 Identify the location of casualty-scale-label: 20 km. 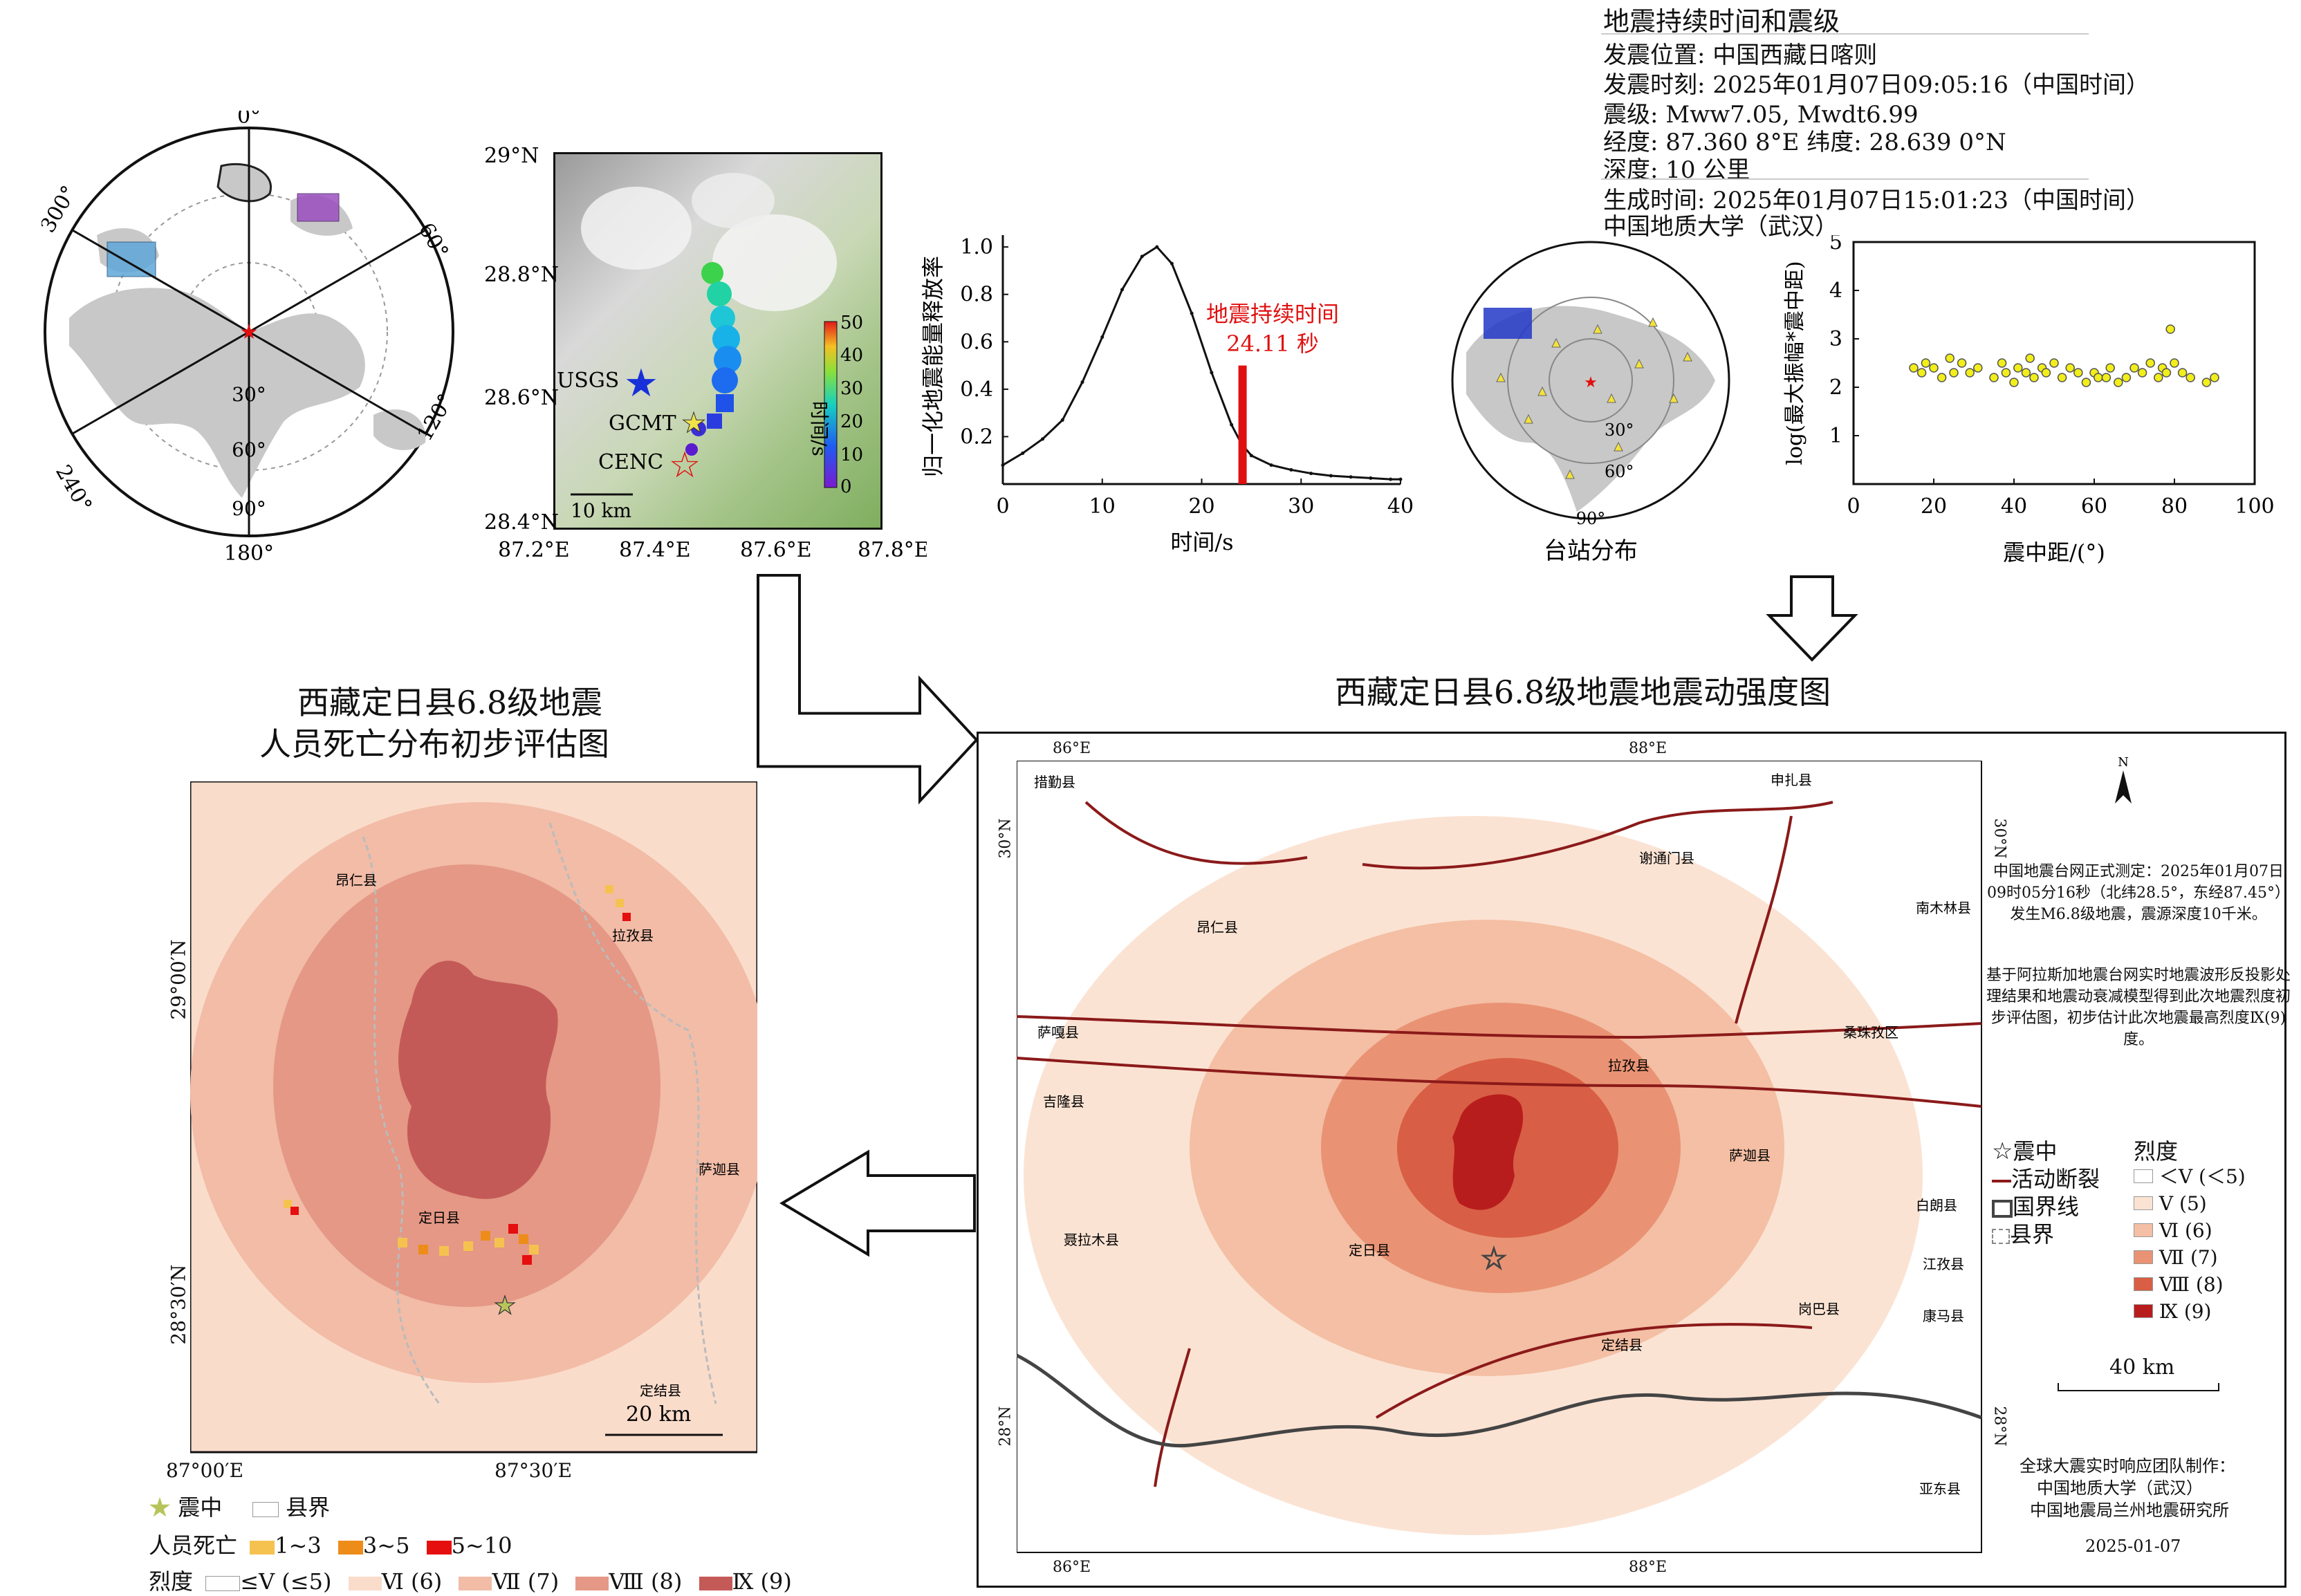
(658, 1414).